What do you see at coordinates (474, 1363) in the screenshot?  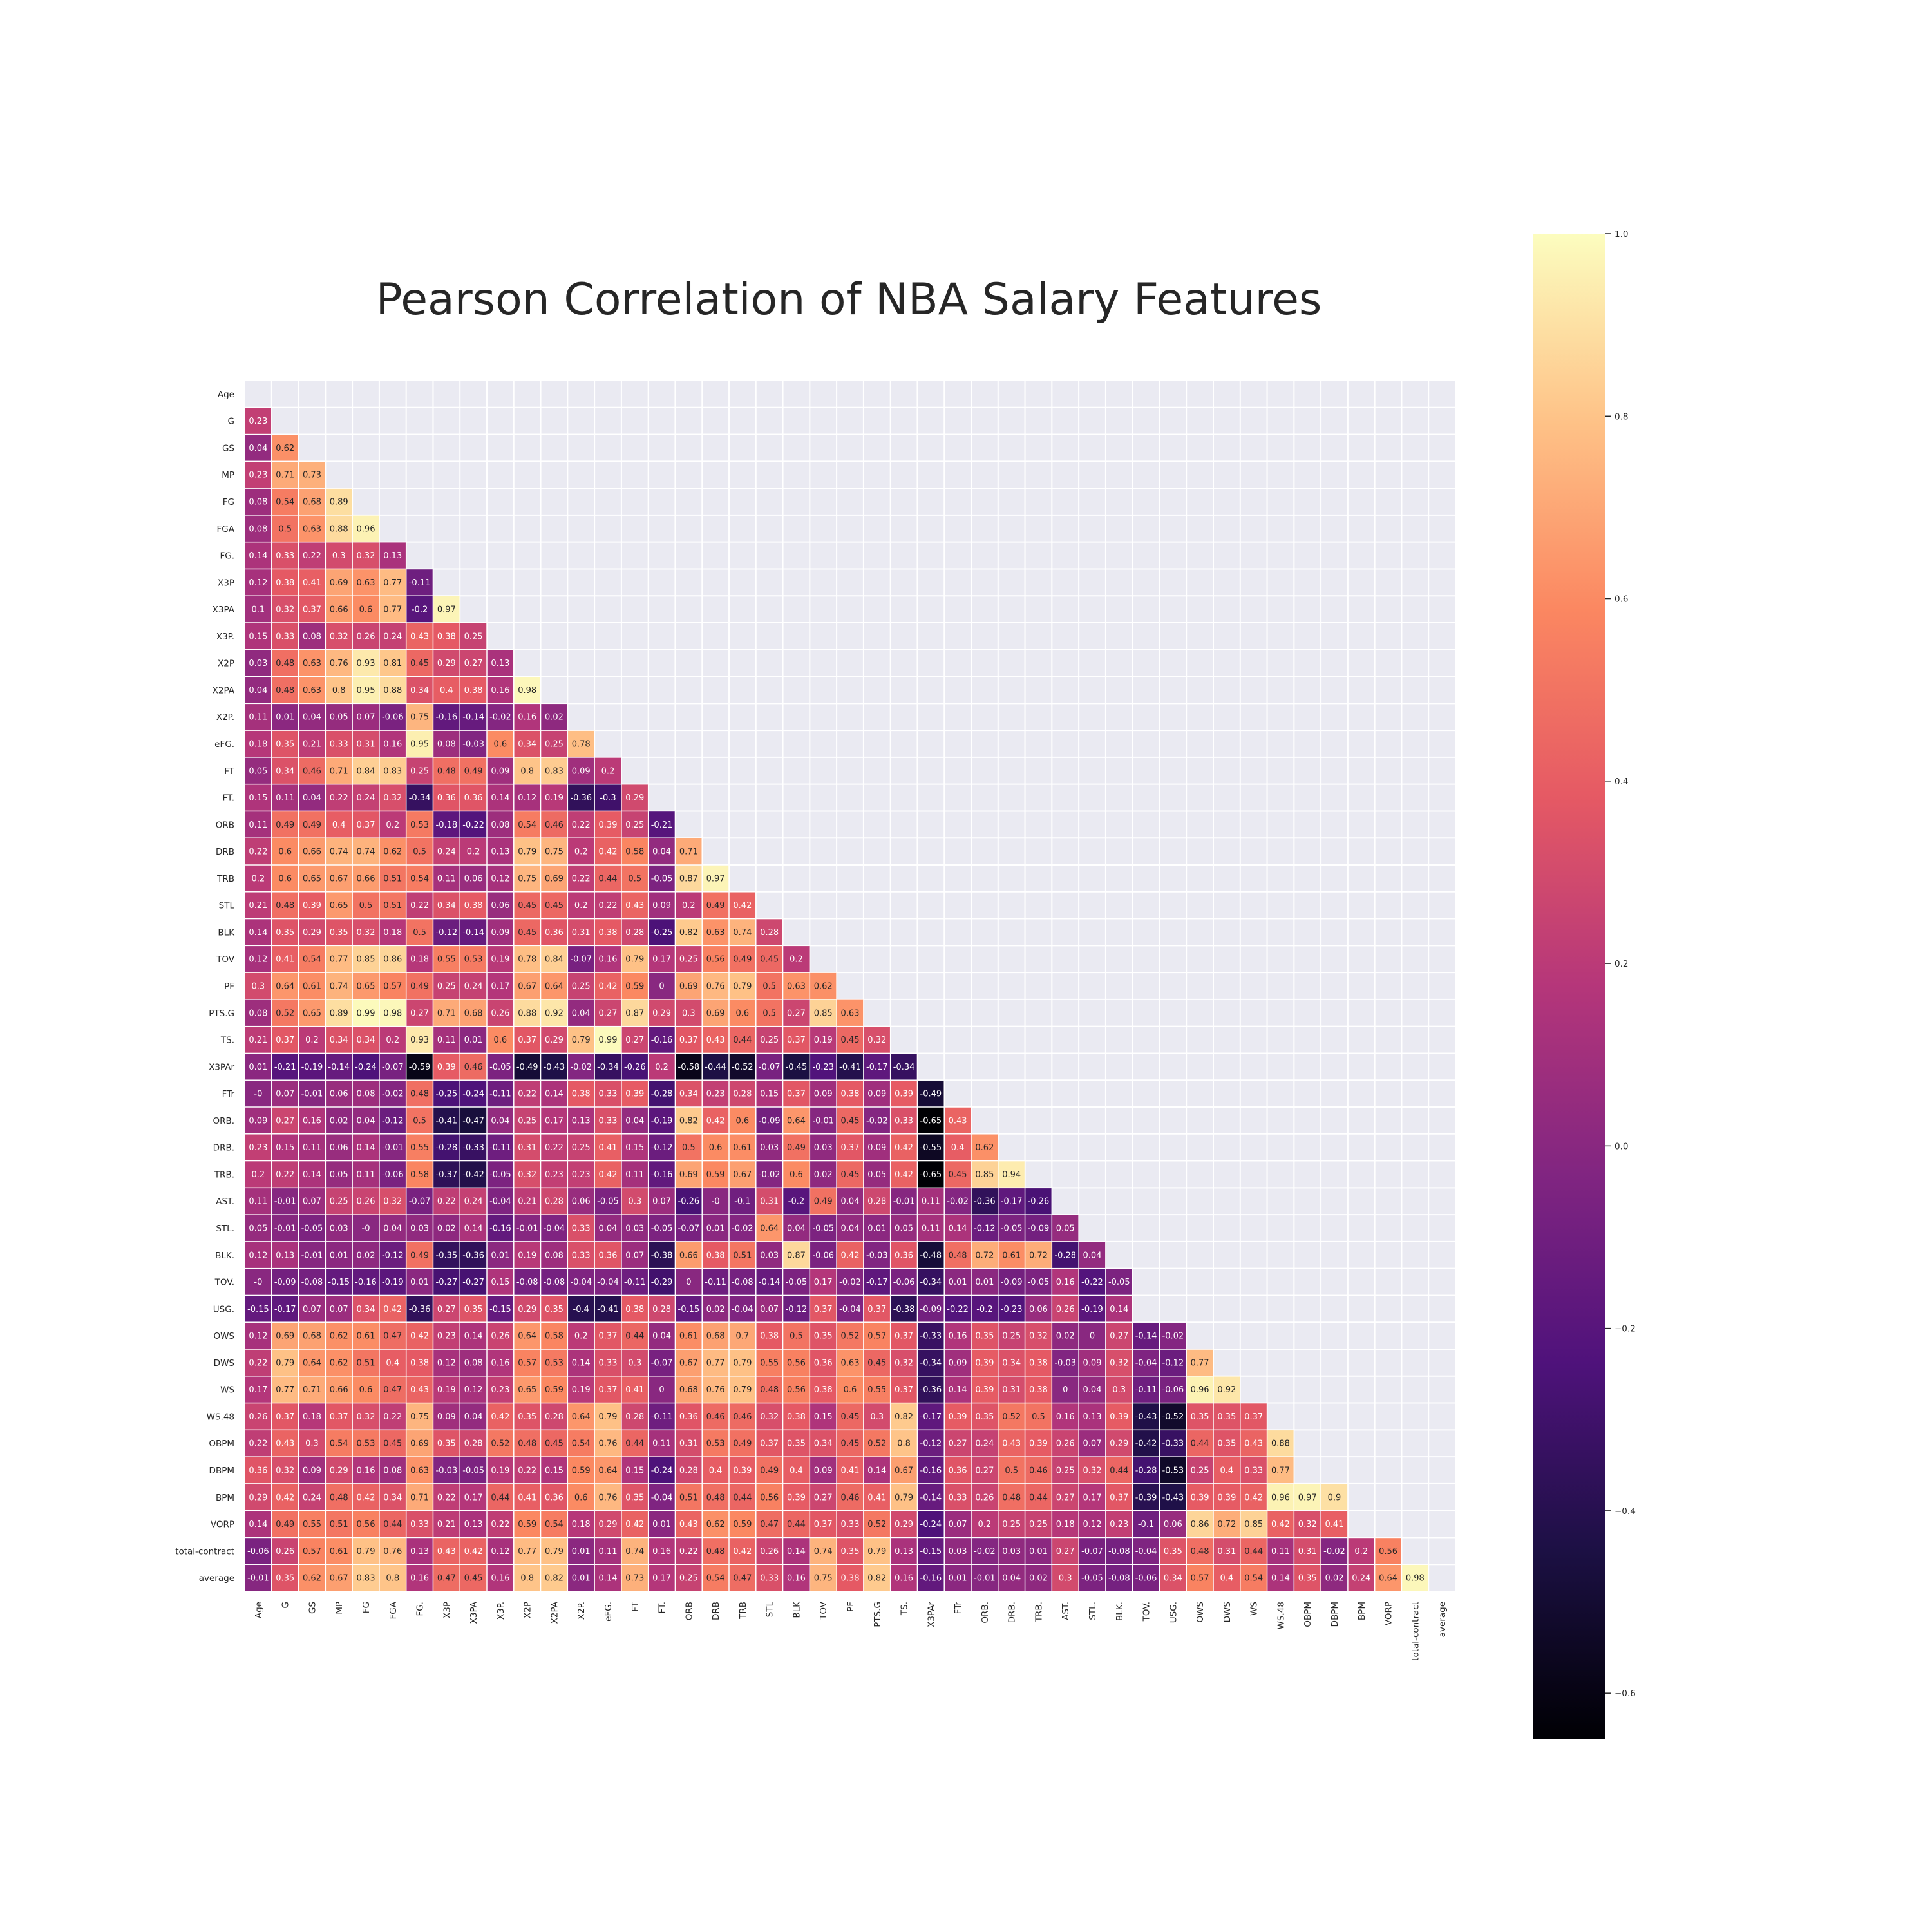 I see `cell-value-label: 0.08` at bounding box center [474, 1363].